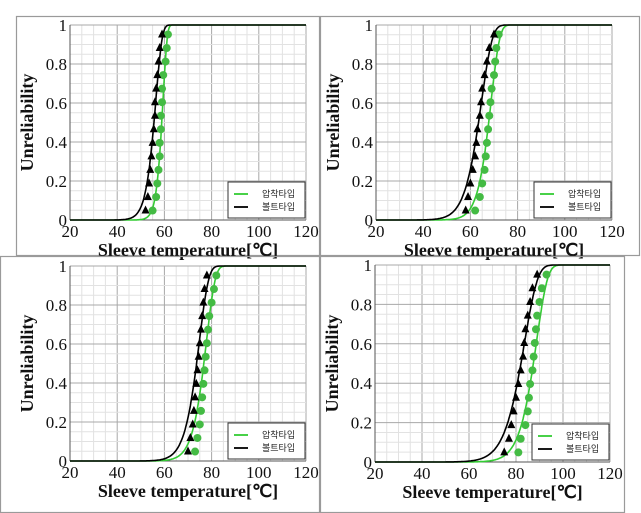  What do you see at coordinates (211, 231) in the screenshot?
I see `x-tick-label: 80` at bounding box center [211, 231].